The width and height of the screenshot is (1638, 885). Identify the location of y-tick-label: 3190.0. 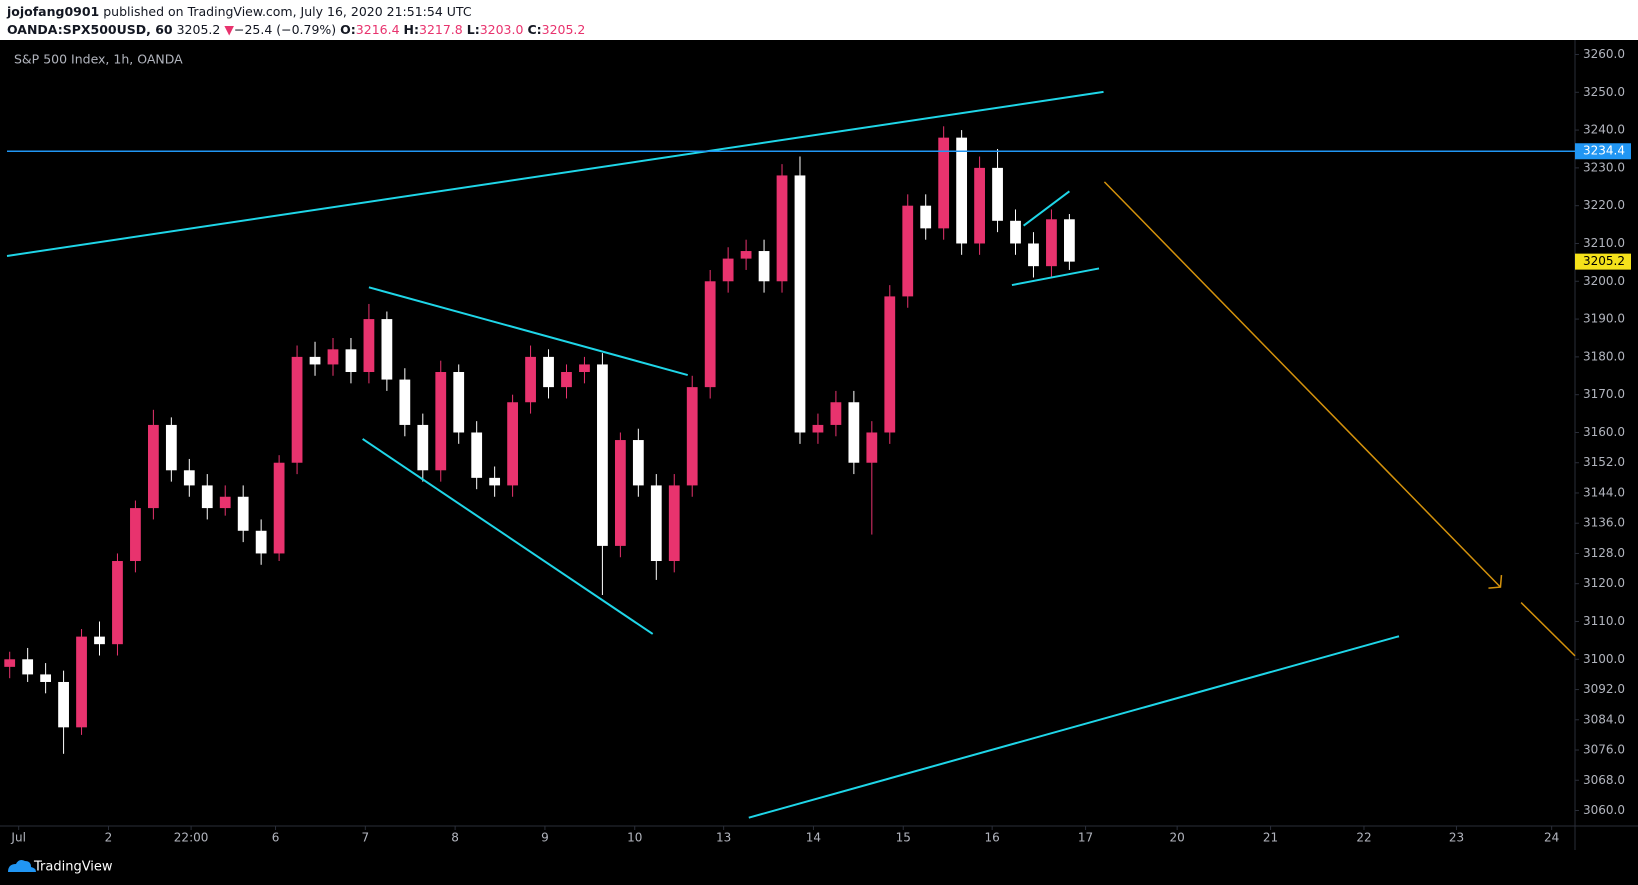
(1604, 319).